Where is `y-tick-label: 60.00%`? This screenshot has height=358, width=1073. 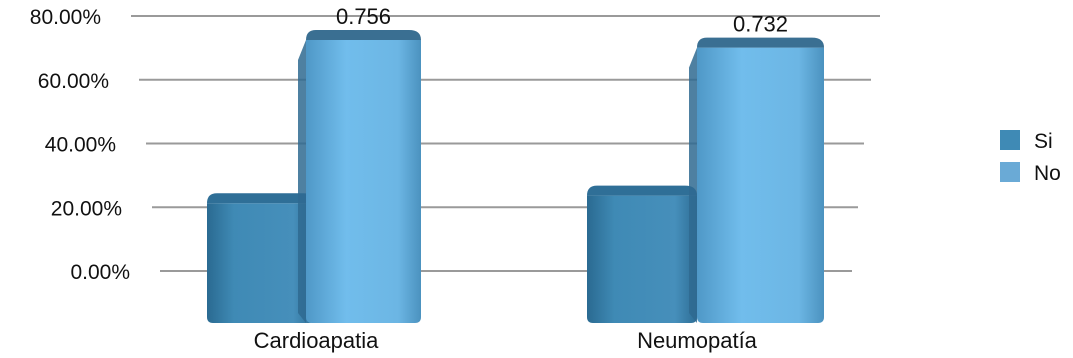 y-tick-label: 60.00% is located at coordinates (73, 81).